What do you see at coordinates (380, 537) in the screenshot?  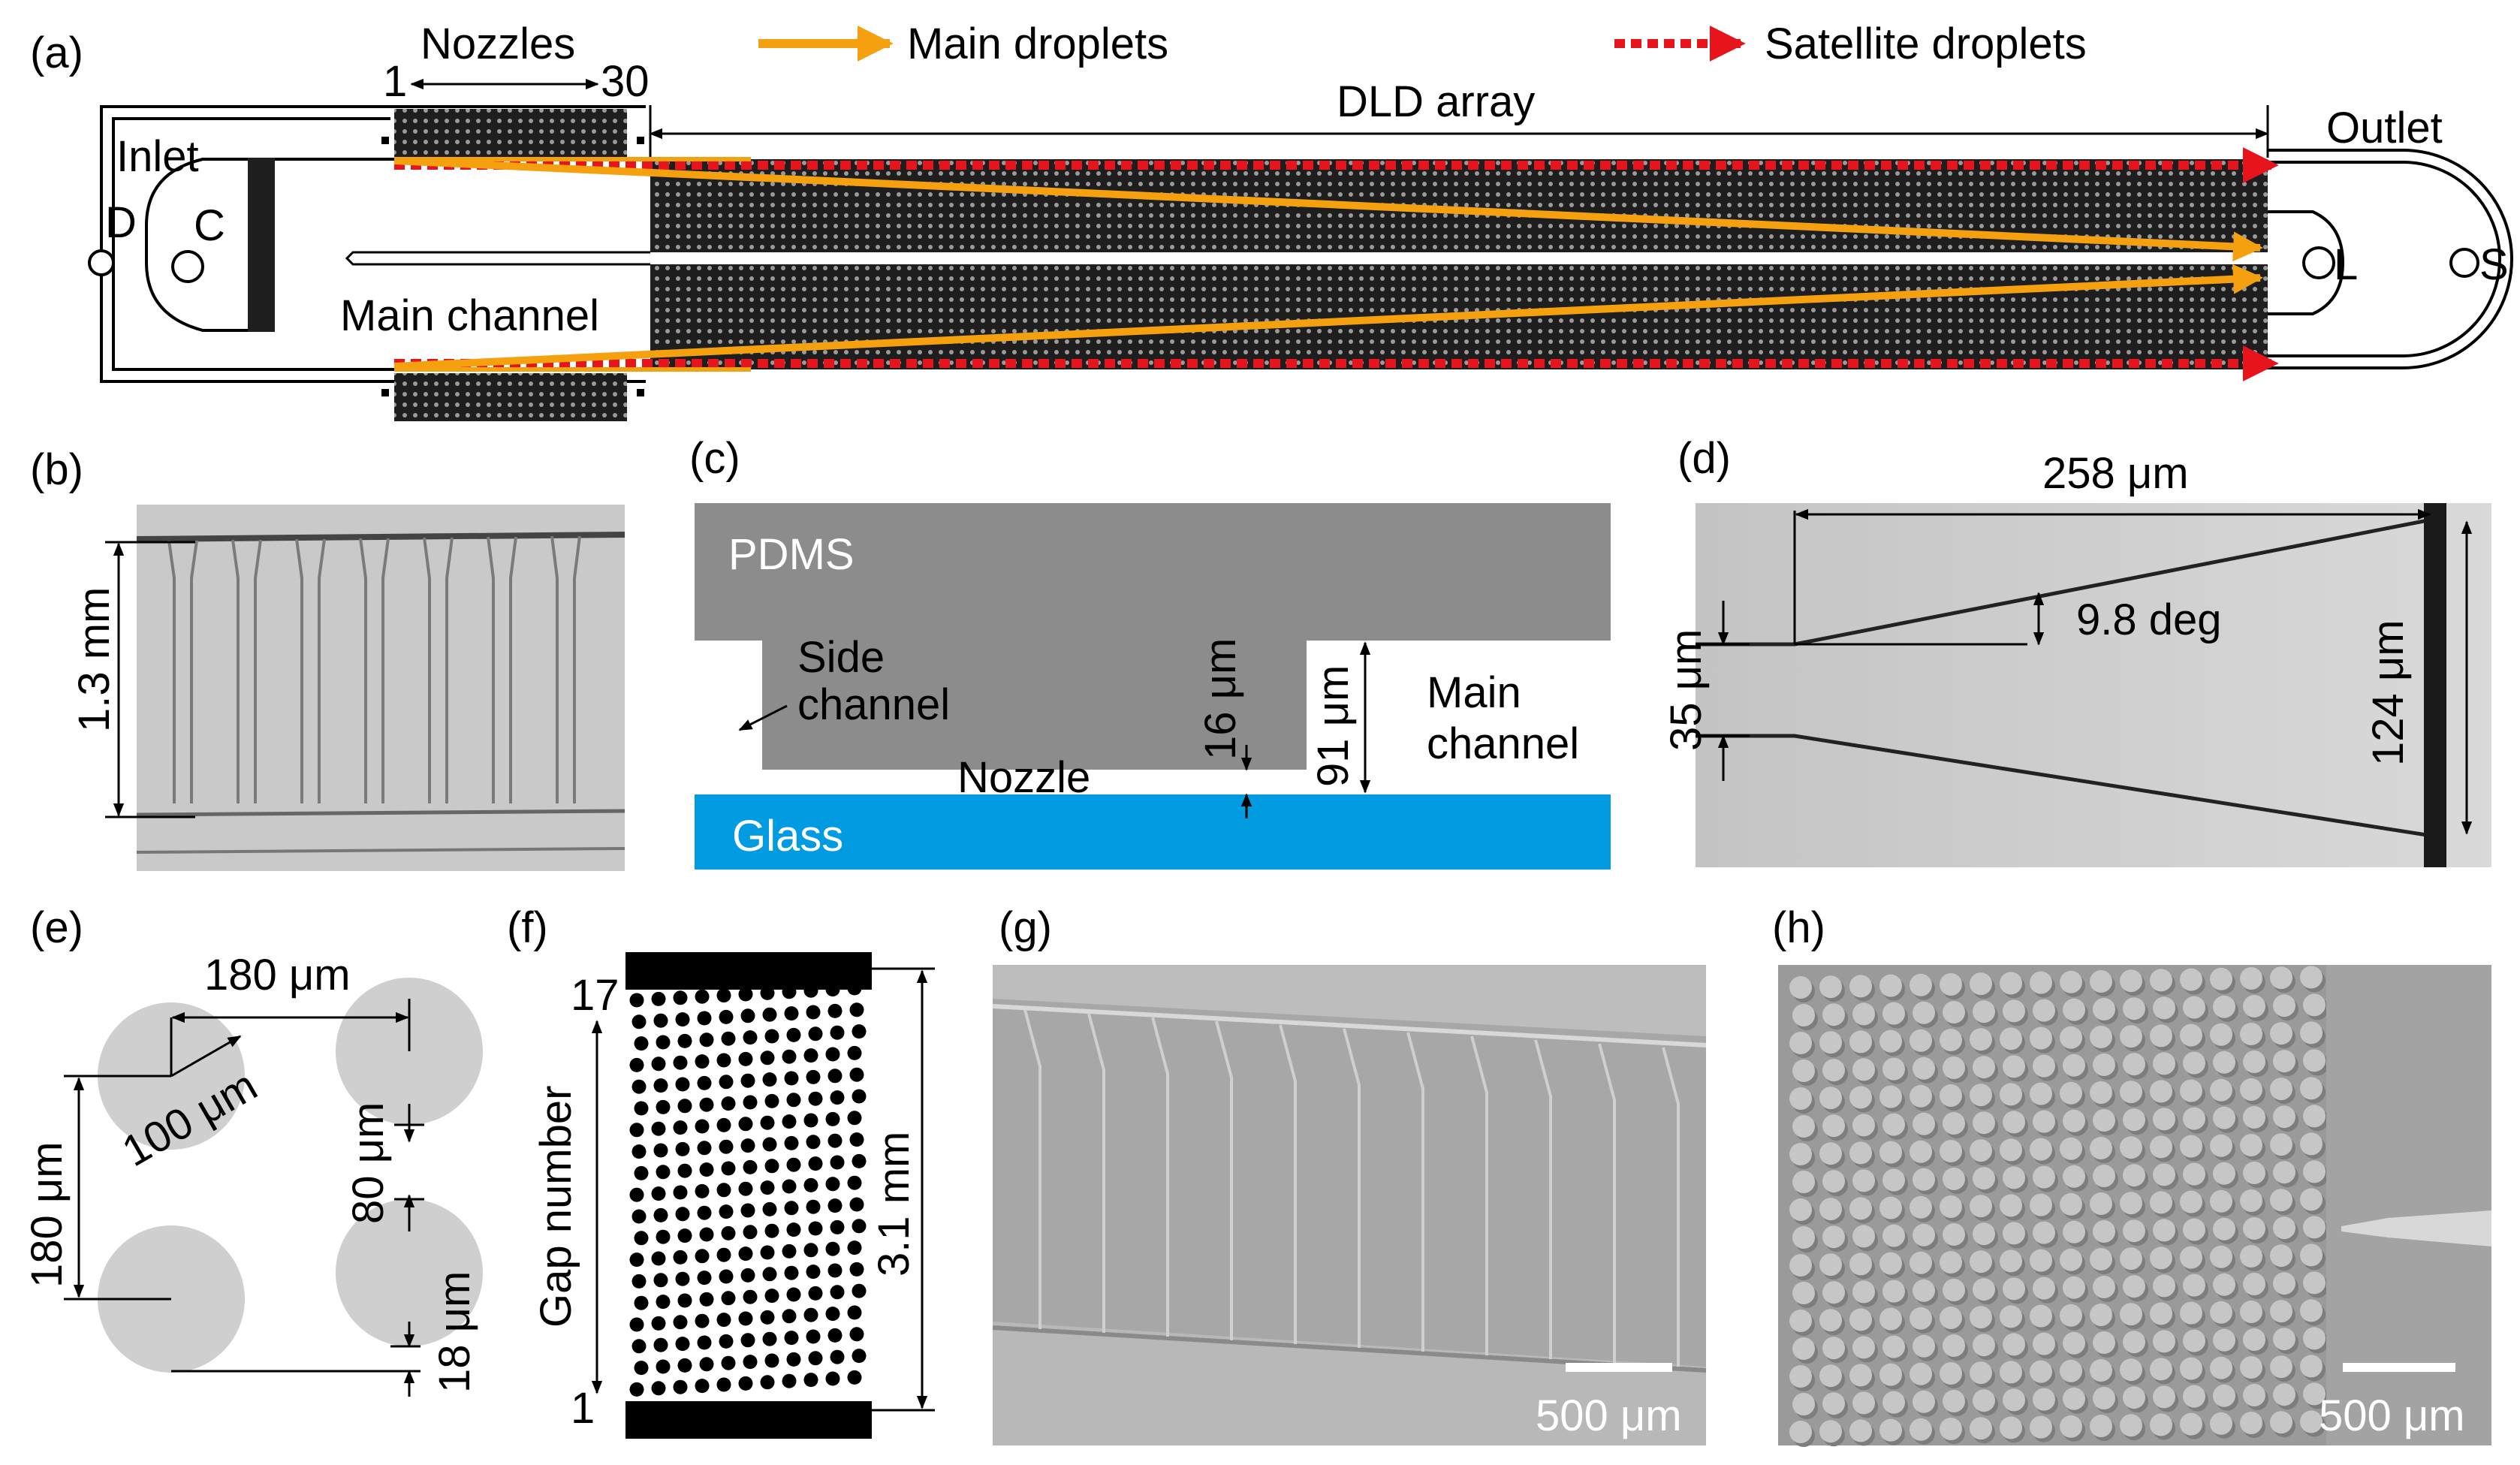 I see `channel-edge-top` at bounding box center [380, 537].